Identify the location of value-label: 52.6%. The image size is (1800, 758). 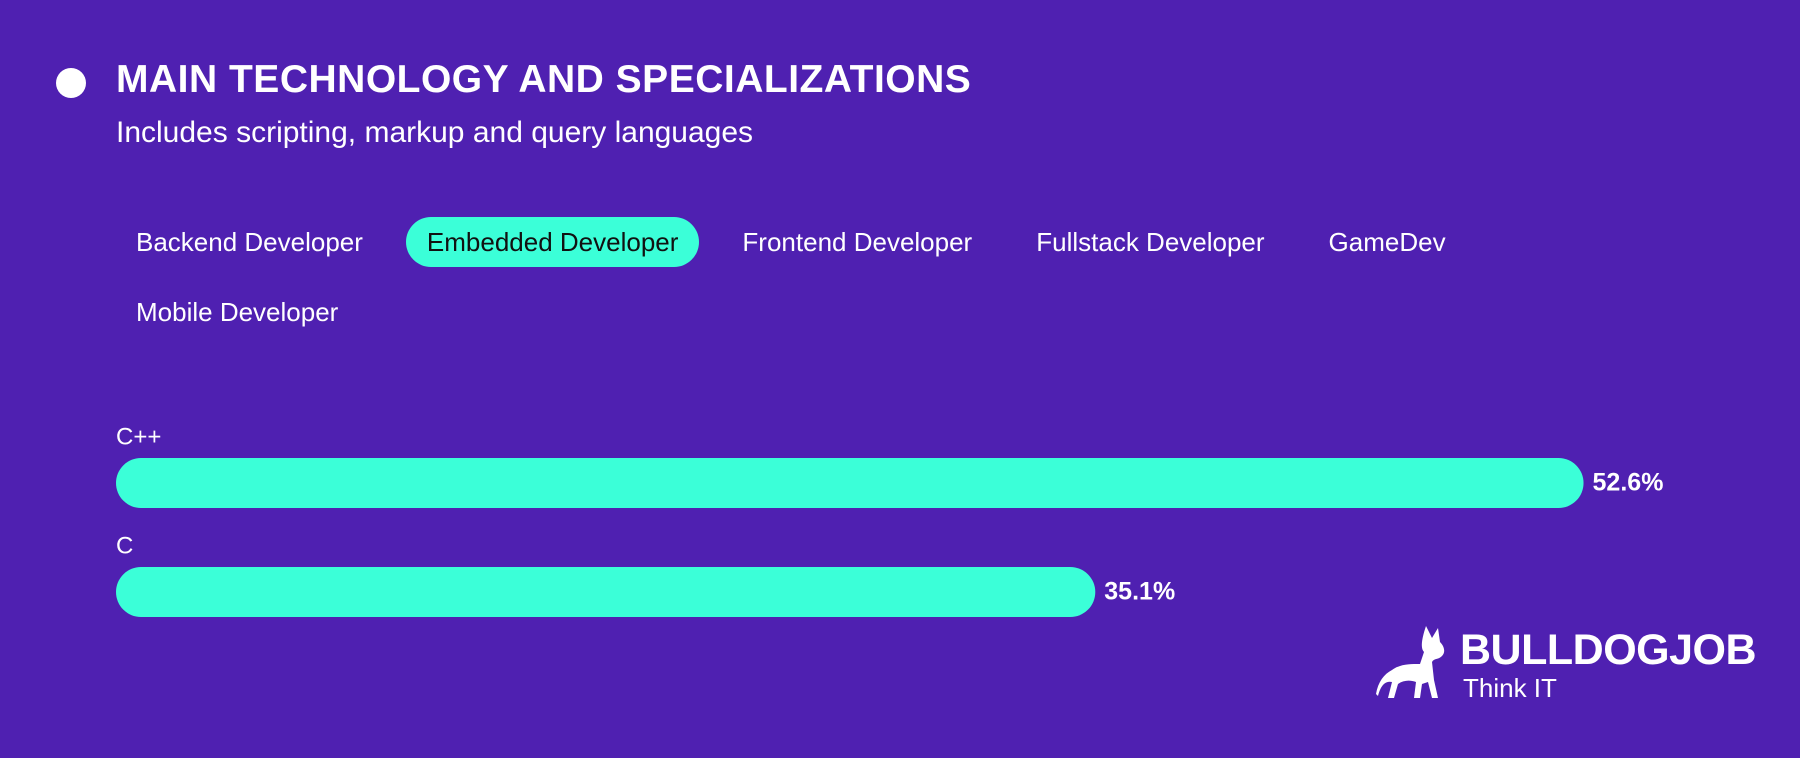
(1628, 483).